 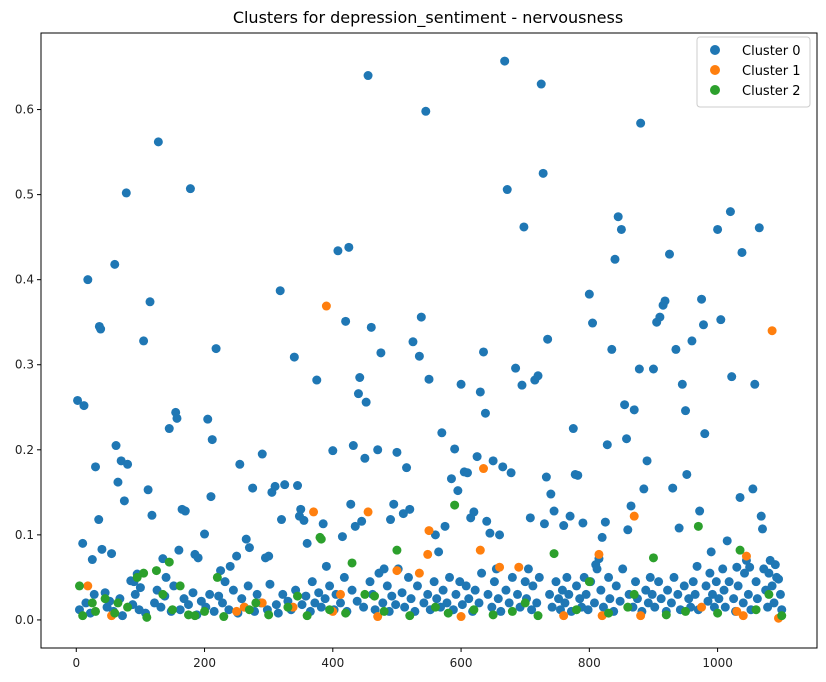 What do you see at coordinates (24, 110) in the screenshot?
I see `y-tick-label: 0.6` at bounding box center [24, 110].